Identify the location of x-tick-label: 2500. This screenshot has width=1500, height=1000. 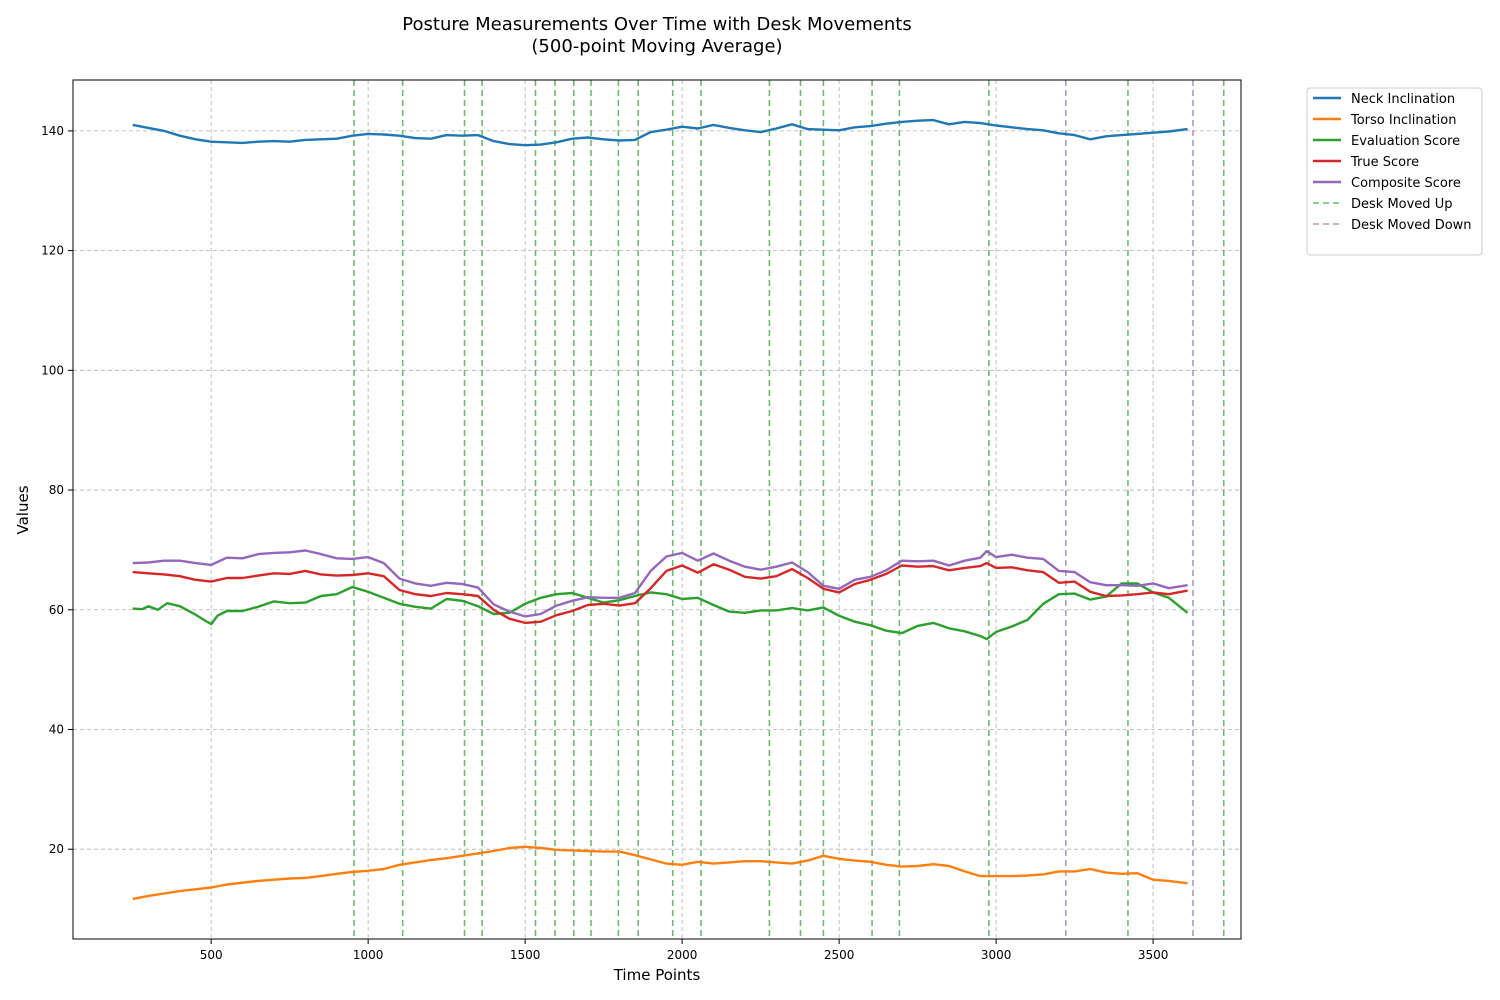
(839, 955).